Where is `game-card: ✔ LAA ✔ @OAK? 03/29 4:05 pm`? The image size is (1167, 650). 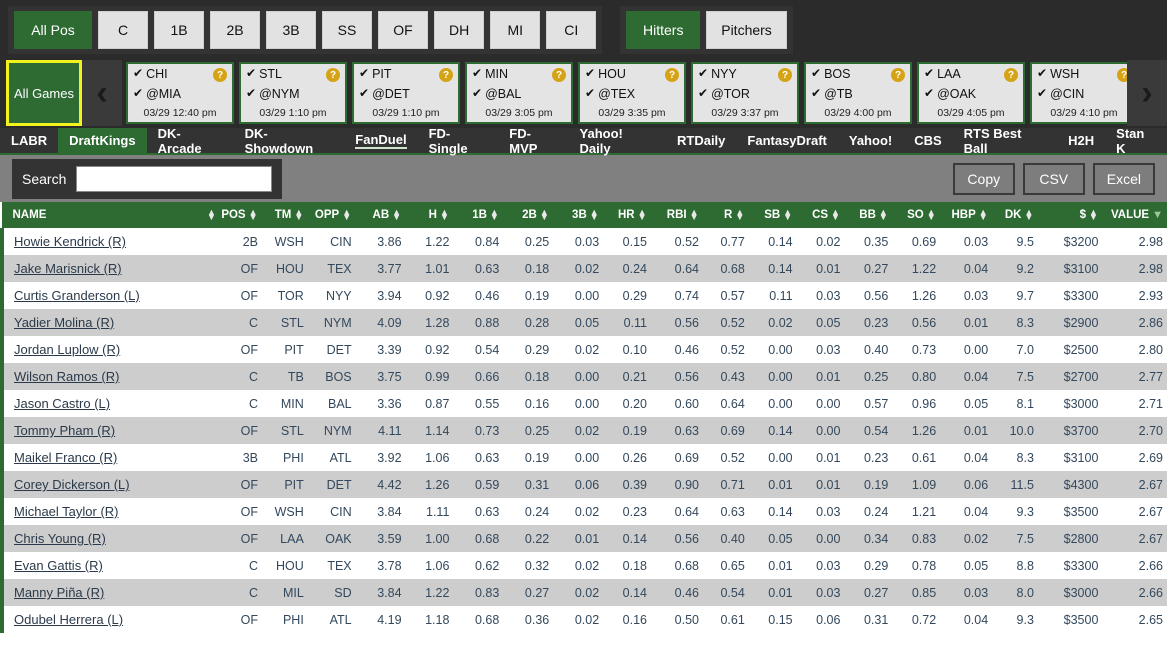 game-card: ✔ LAA ✔ @OAK? 03/29 4:05 pm is located at coordinates (971, 93).